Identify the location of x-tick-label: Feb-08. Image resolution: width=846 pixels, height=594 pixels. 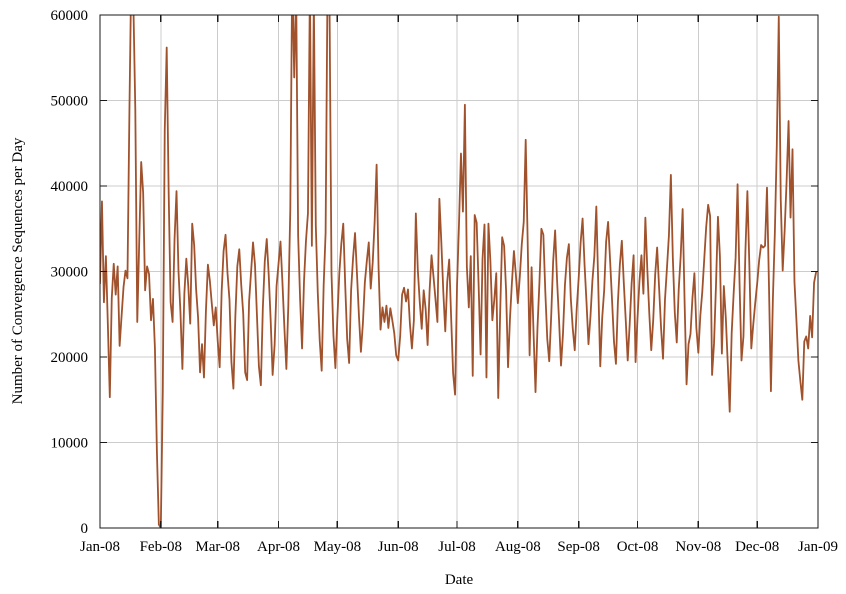
(161, 547).